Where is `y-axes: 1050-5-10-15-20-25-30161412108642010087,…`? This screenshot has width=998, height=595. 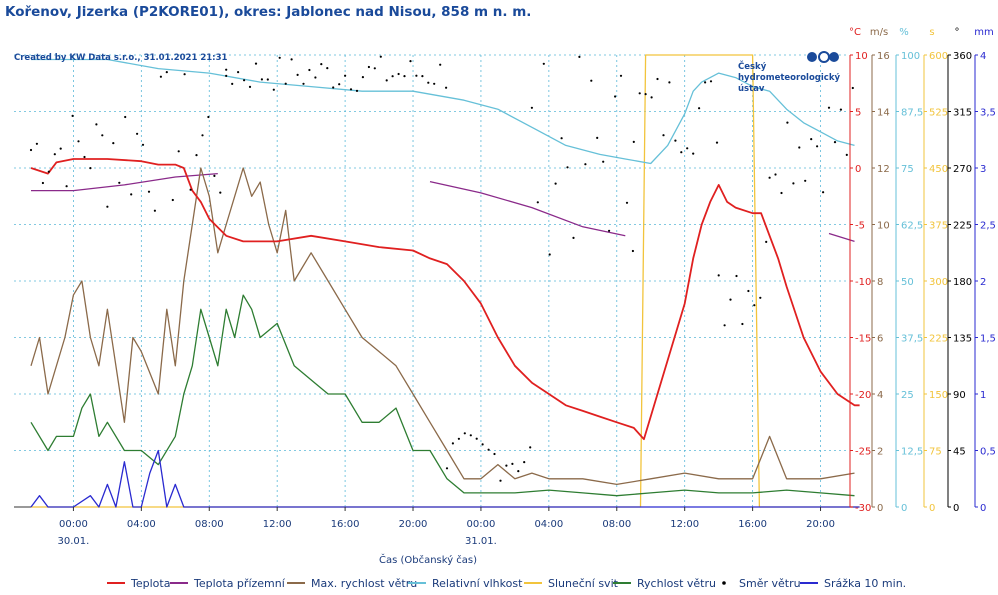 y-axes: 1050-5-10-15-20-25-30161412108642010087,… is located at coordinates (922, 282).